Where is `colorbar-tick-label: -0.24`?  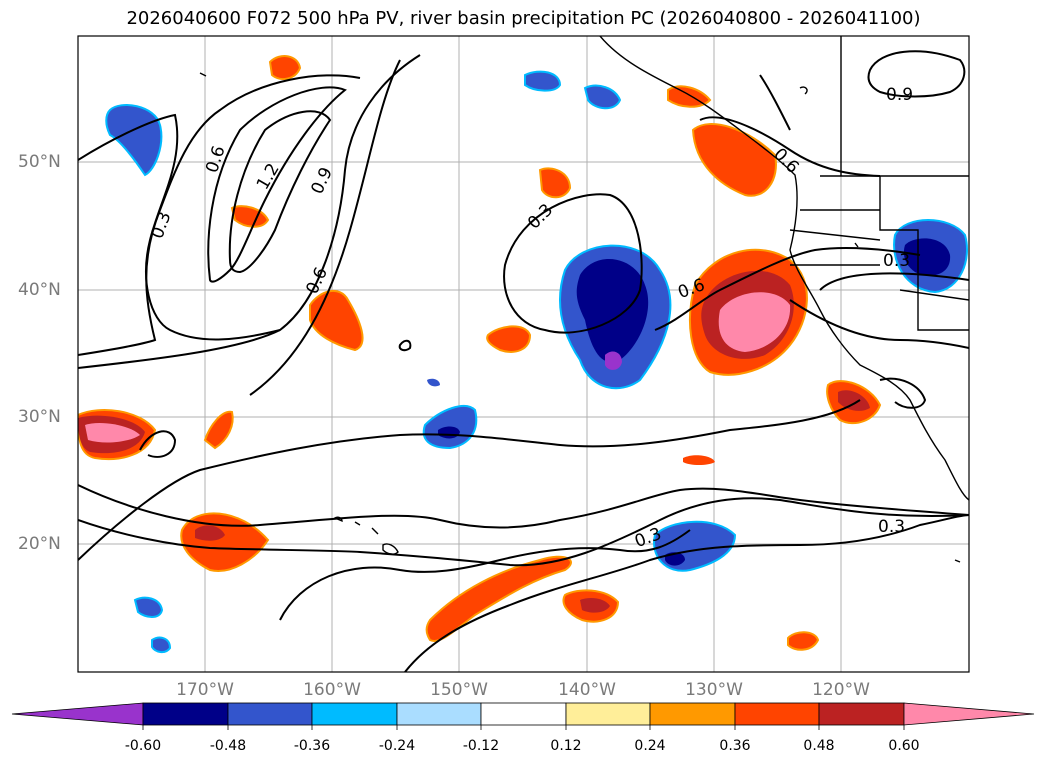 colorbar-tick-label: -0.24 is located at coordinates (397, 746).